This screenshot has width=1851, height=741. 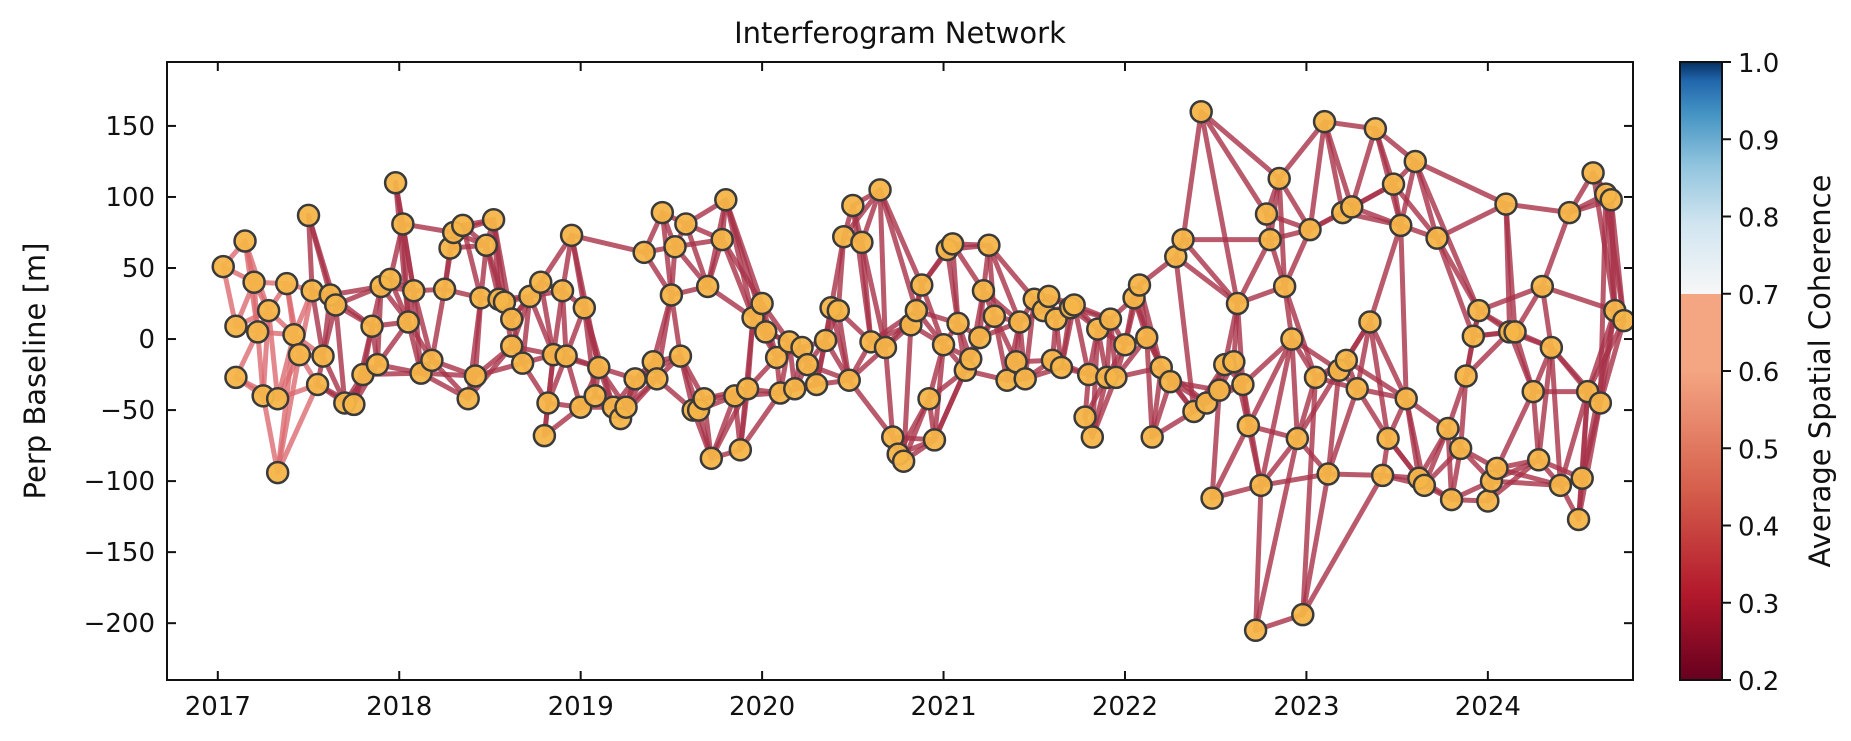 What do you see at coordinates (399, 707) in the screenshot?
I see `x-tick-label: 2018` at bounding box center [399, 707].